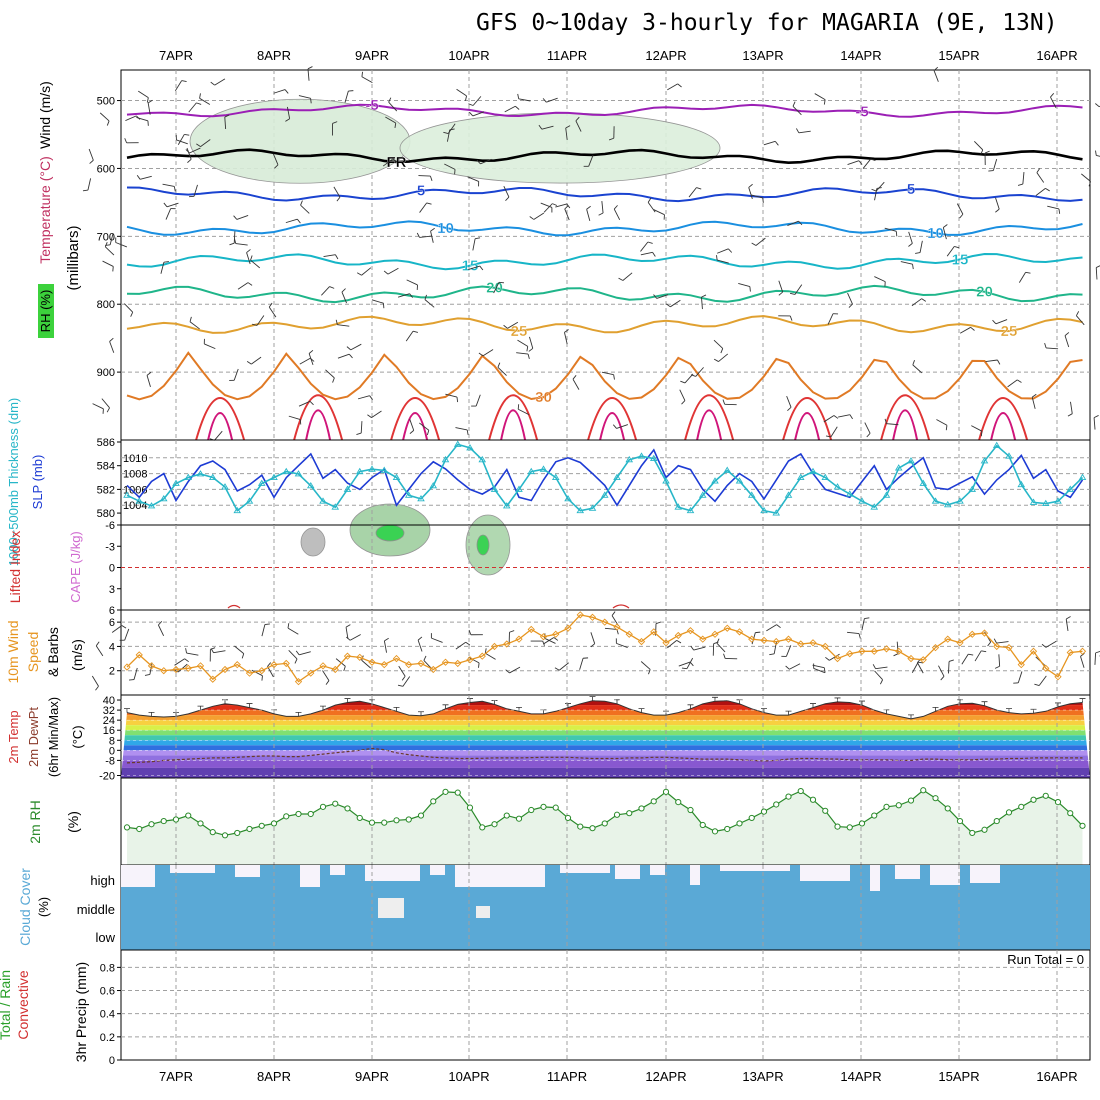 The height and width of the screenshot is (1100, 1100). What do you see at coordinates (6, 1005) in the screenshot?
I see `precip-left-label: Total / Rain` at bounding box center [6, 1005].